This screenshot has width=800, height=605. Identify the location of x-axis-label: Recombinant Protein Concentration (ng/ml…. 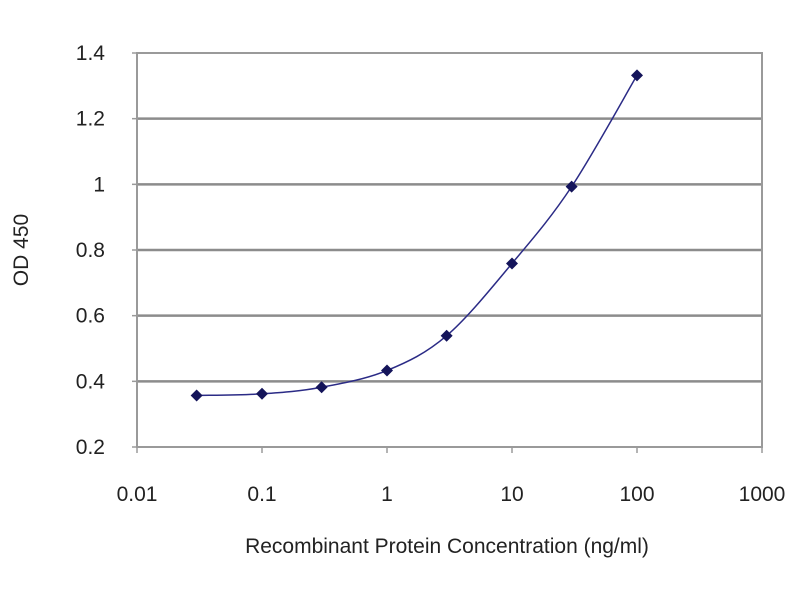
(447, 546).